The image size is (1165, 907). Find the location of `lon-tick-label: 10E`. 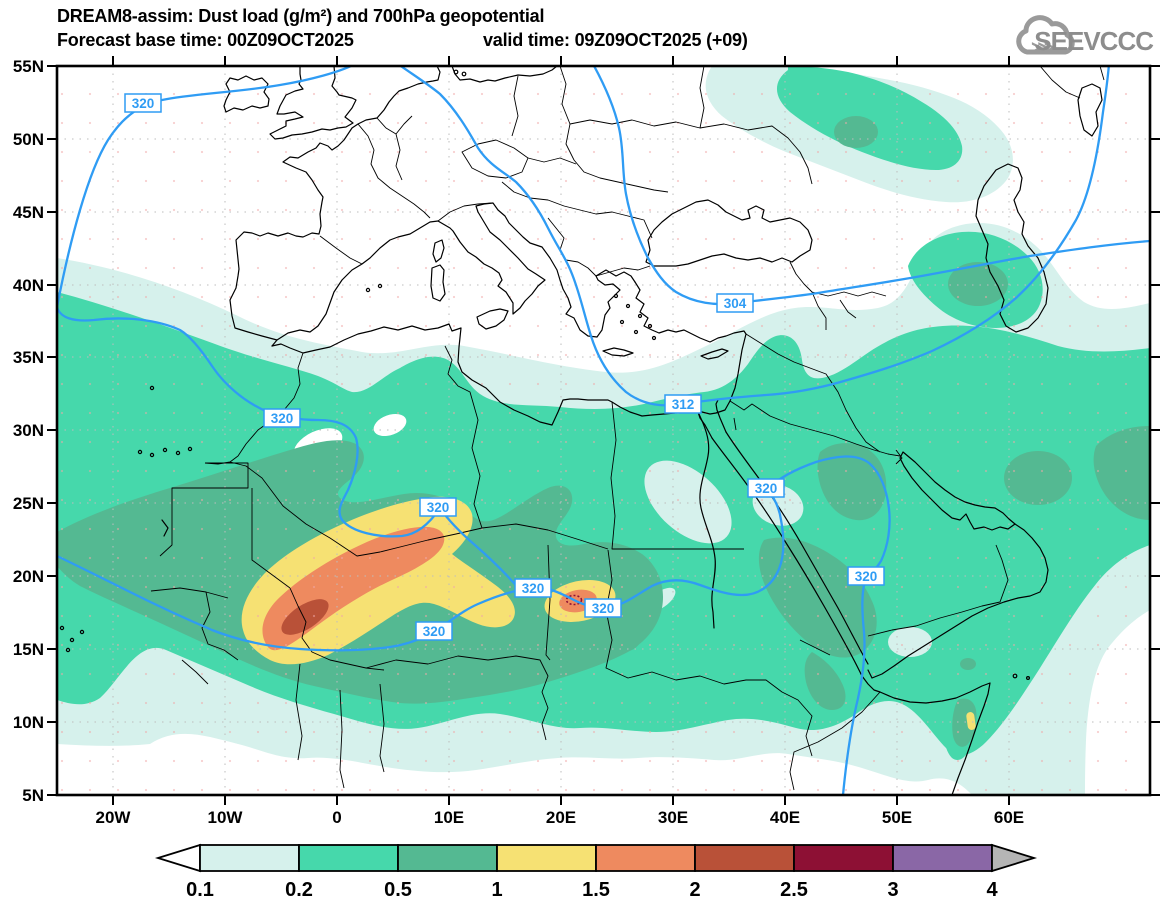

lon-tick-label: 10E is located at coordinates (449, 817).